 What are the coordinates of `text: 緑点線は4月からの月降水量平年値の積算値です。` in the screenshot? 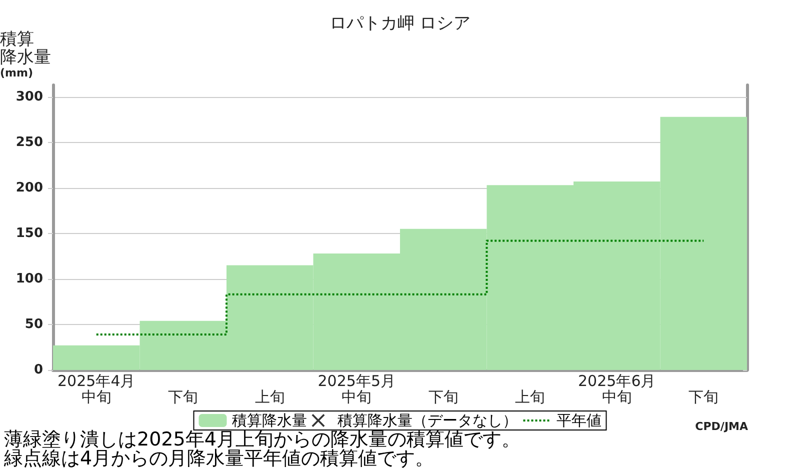 It's located at (218, 459).